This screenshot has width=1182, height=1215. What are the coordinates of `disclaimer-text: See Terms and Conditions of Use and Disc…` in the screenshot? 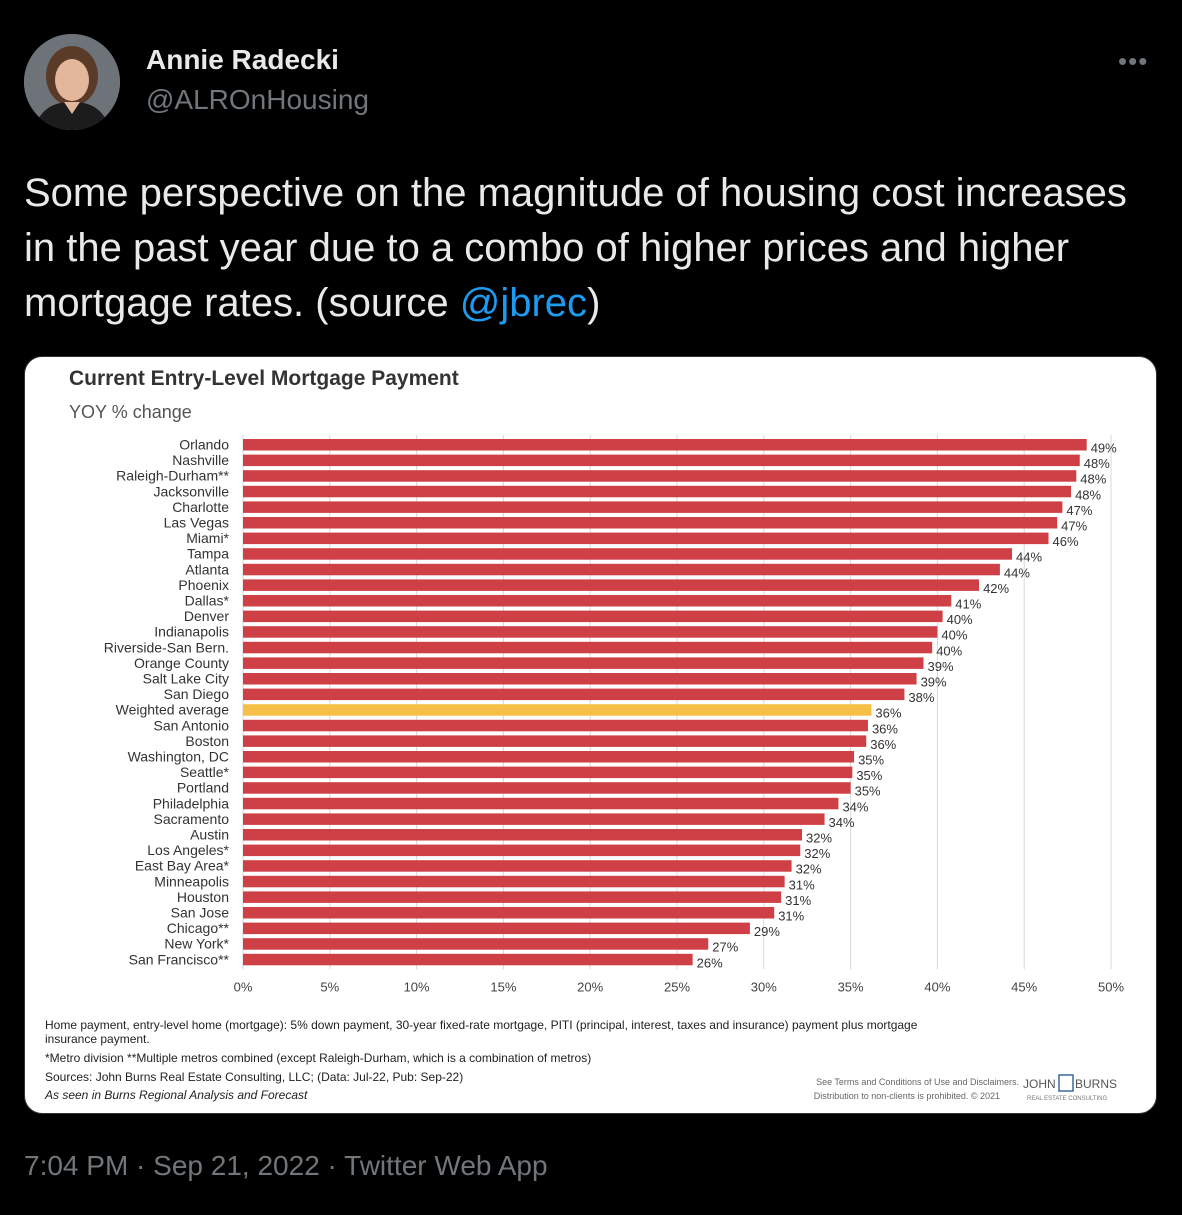 It's located at (917, 1082).